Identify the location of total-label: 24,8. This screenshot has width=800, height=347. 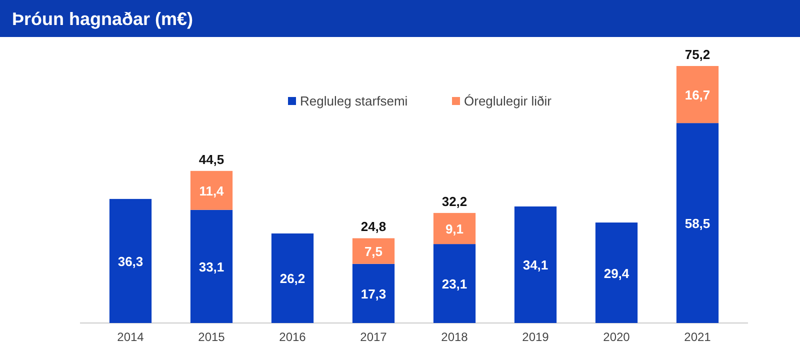
(373, 226).